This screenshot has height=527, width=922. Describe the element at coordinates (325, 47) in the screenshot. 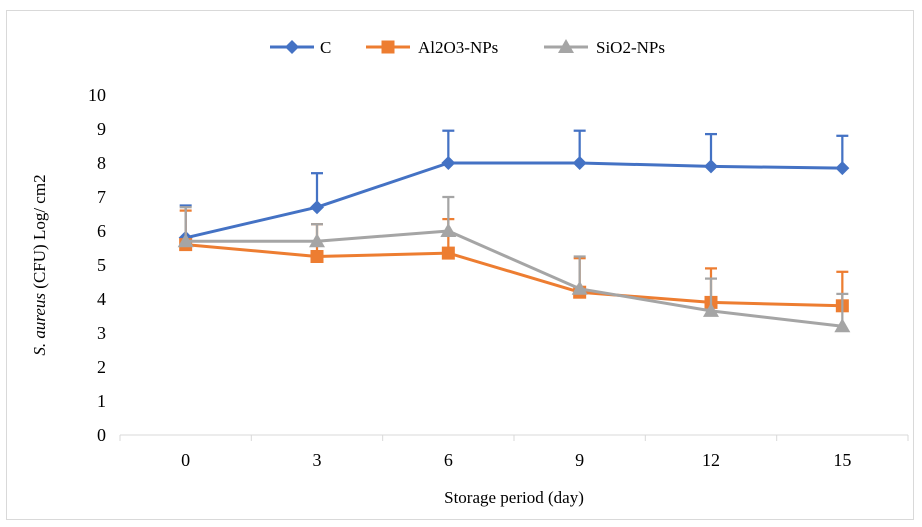

I see `legend-label: C` at that location.